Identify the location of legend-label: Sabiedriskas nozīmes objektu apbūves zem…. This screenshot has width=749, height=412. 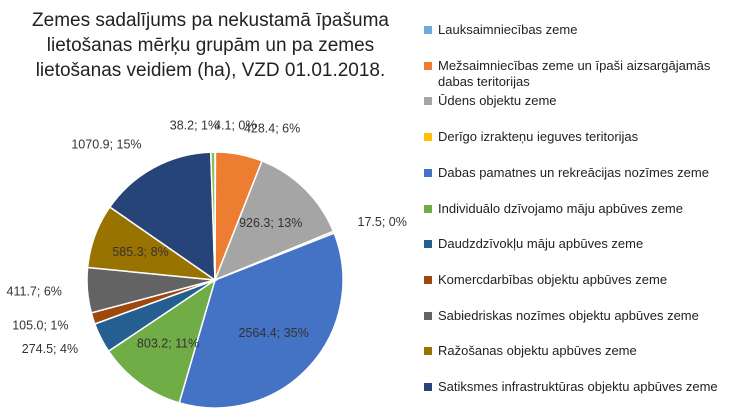
(568, 315).